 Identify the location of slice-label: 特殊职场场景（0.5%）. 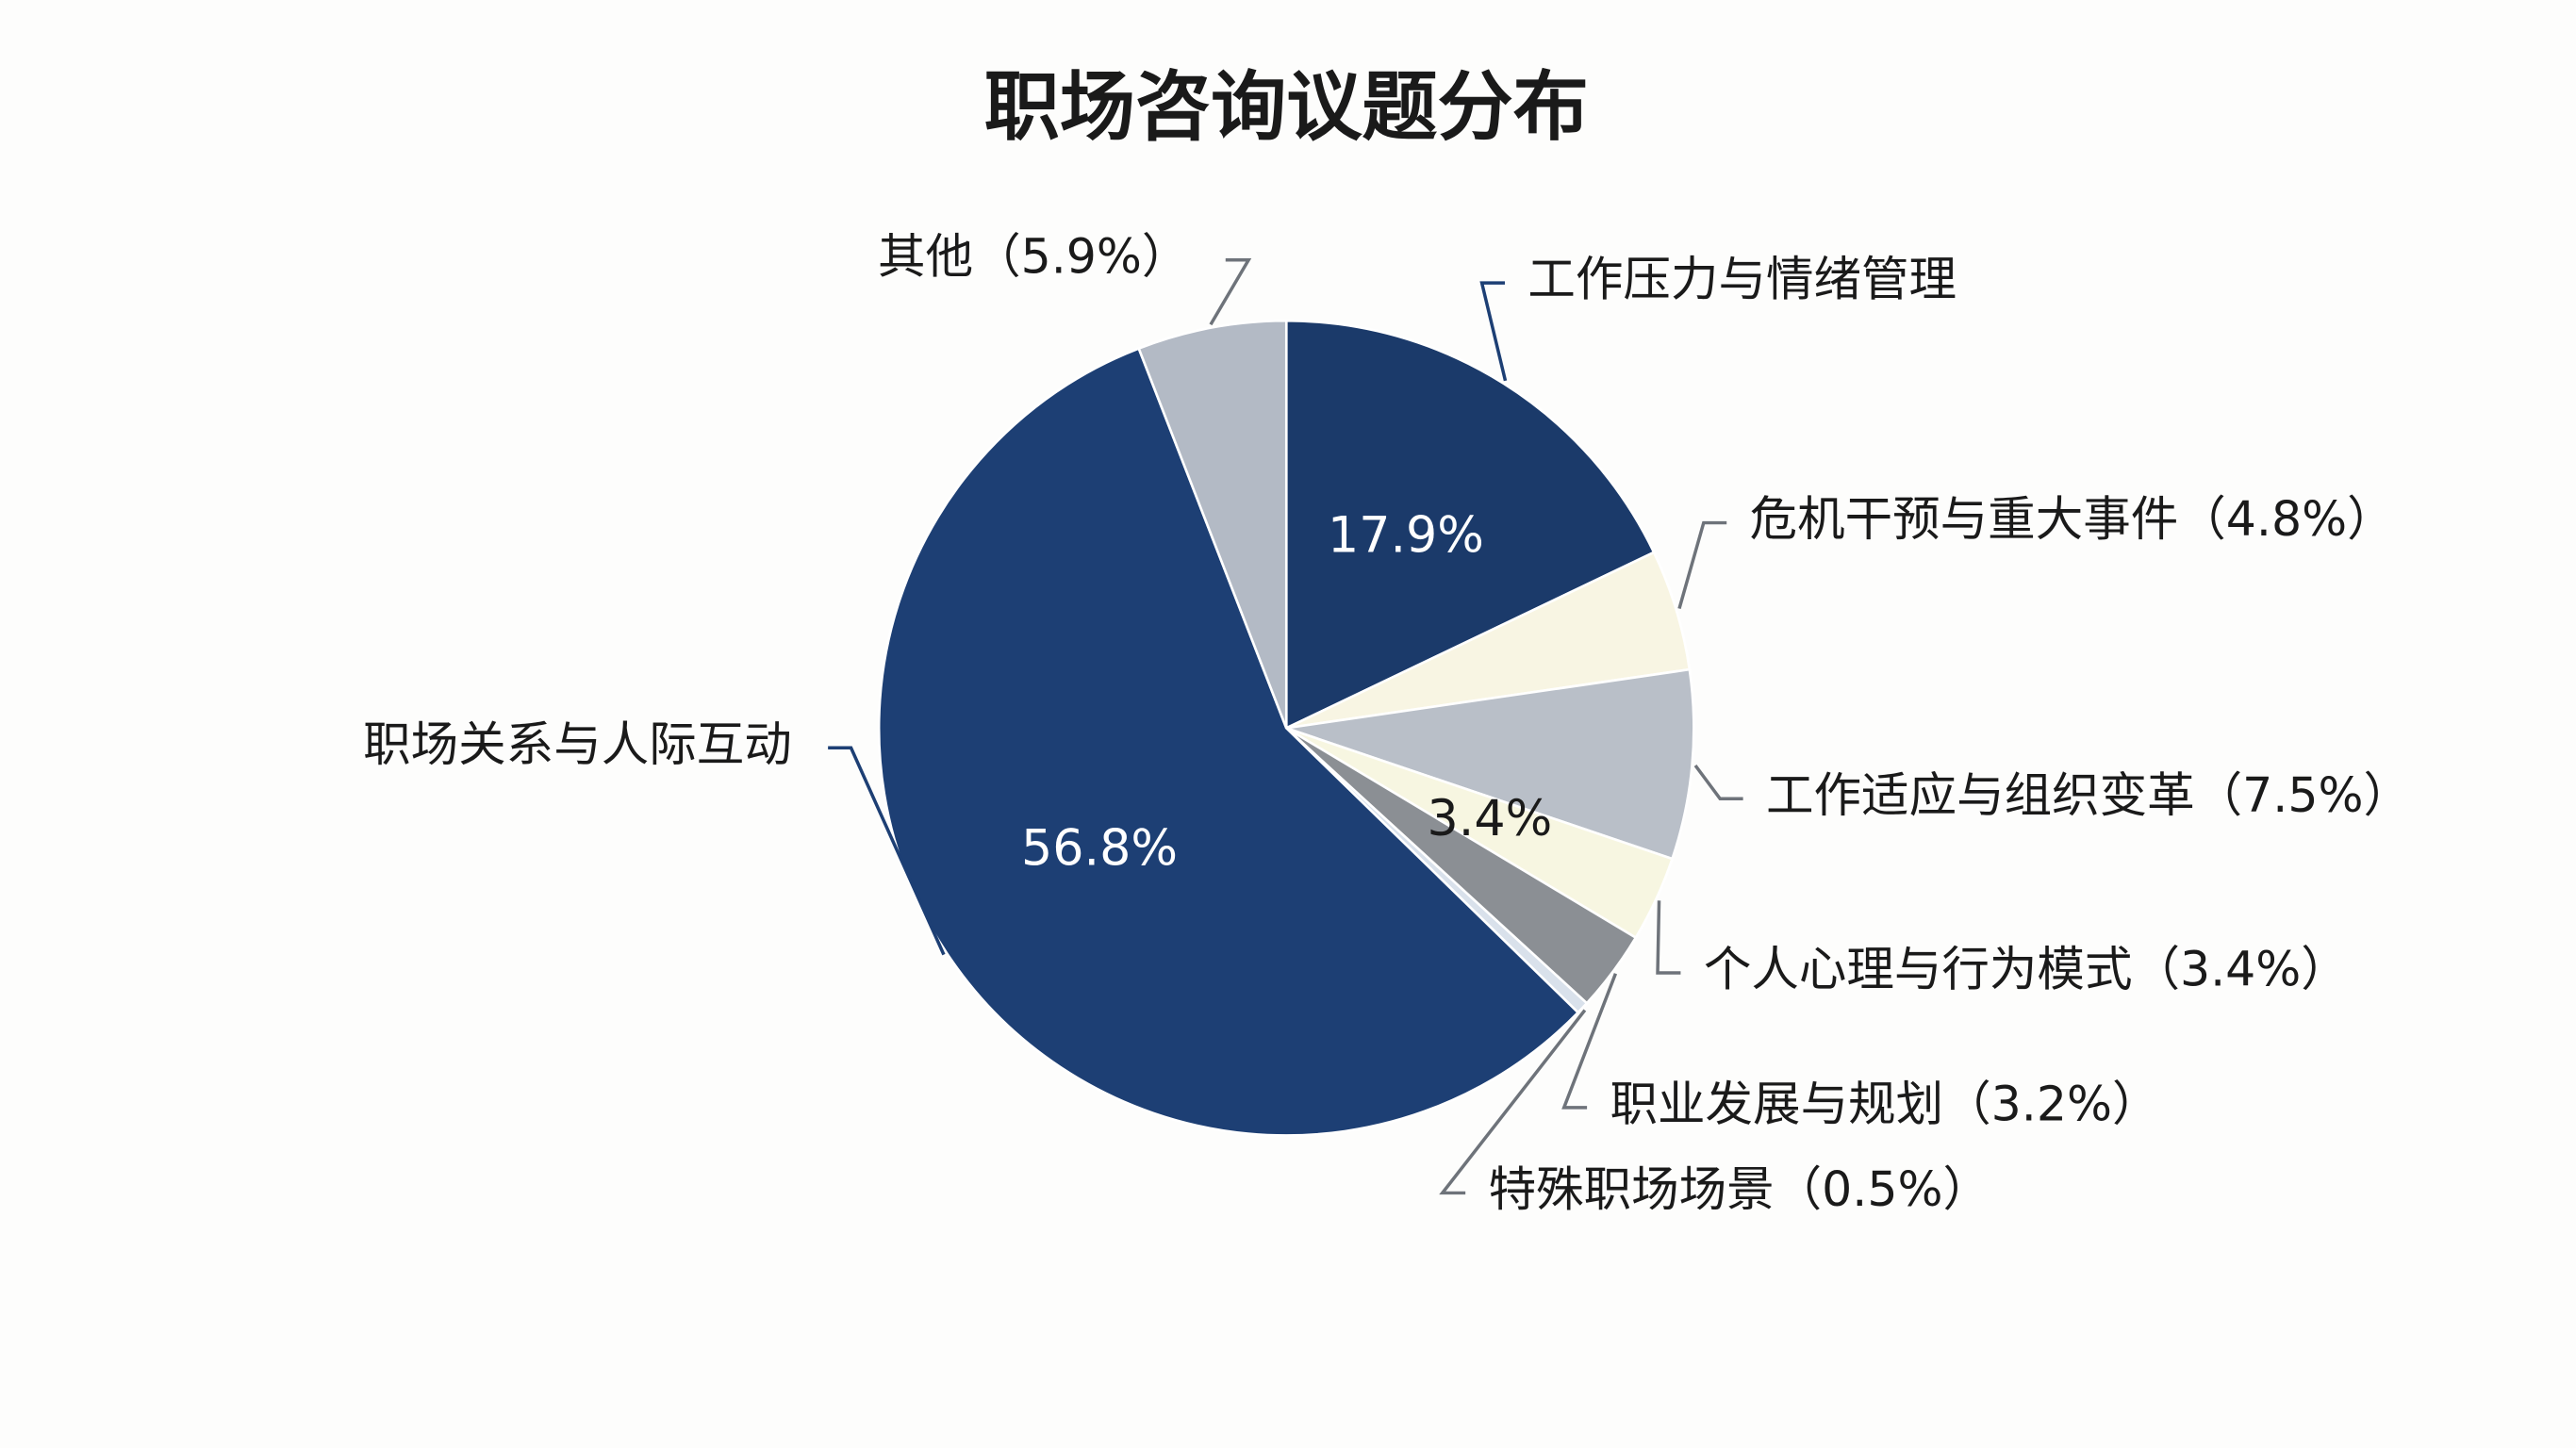
(1739, 1189).